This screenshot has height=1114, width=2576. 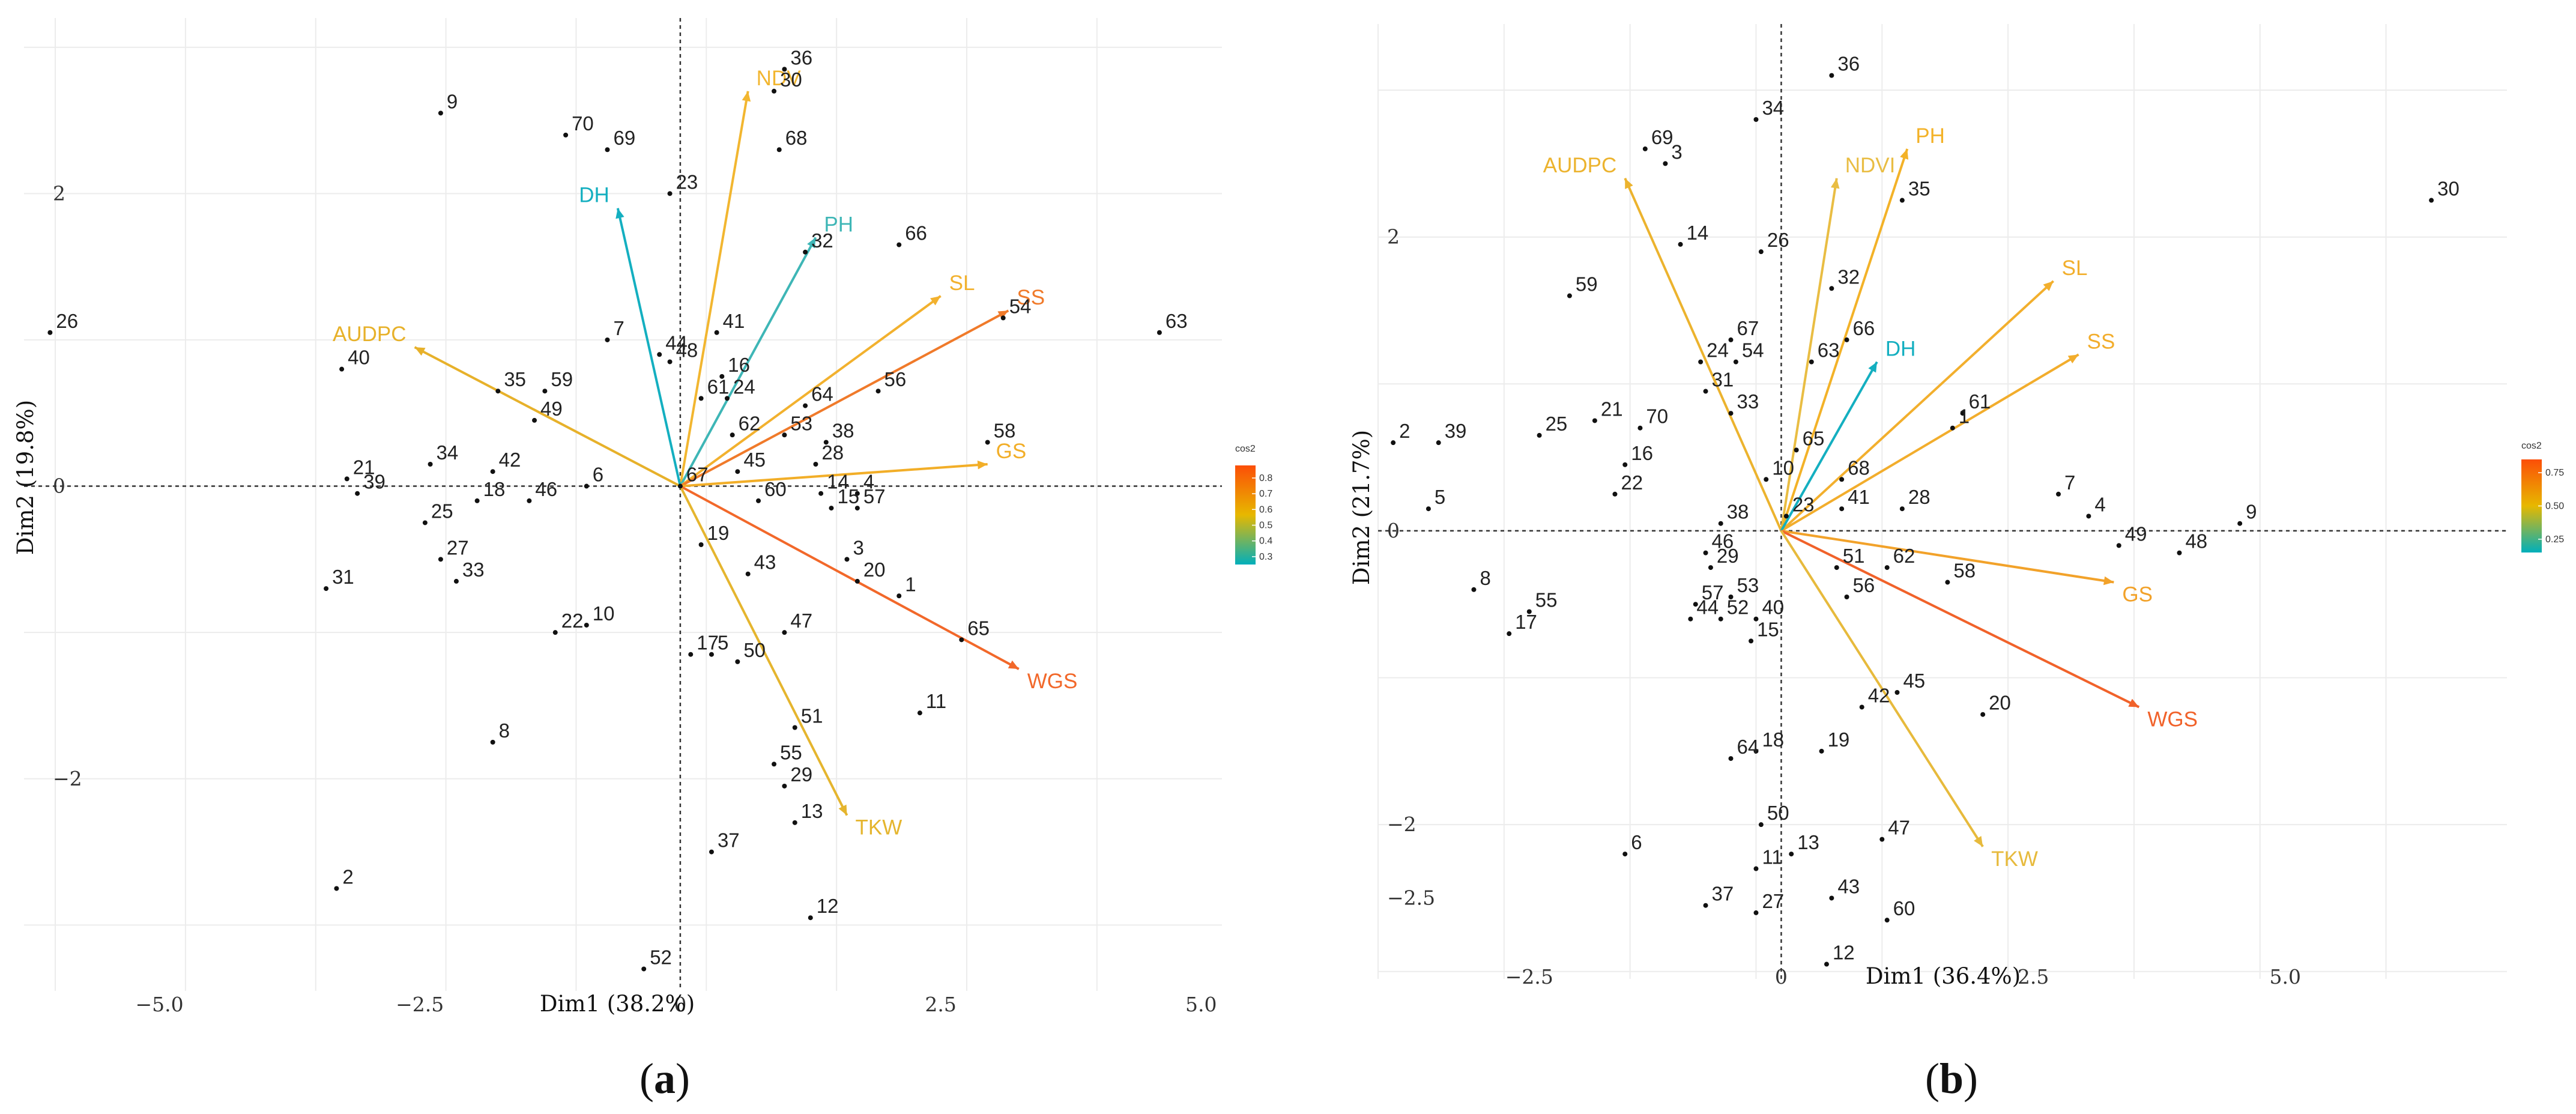 What do you see at coordinates (797, 622) in the screenshot?
I see `panel-a-point-47: 47` at bounding box center [797, 622].